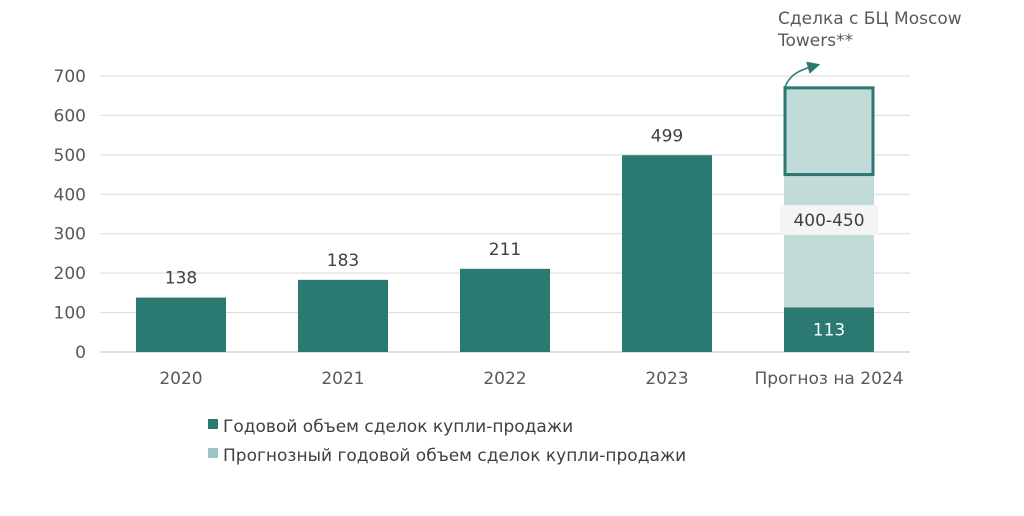 The height and width of the screenshot is (516, 1024). What do you see at coordinates (70, 195) in the screenshot?
I see `y-tick-label: 400` at bounding box center [70, 195].